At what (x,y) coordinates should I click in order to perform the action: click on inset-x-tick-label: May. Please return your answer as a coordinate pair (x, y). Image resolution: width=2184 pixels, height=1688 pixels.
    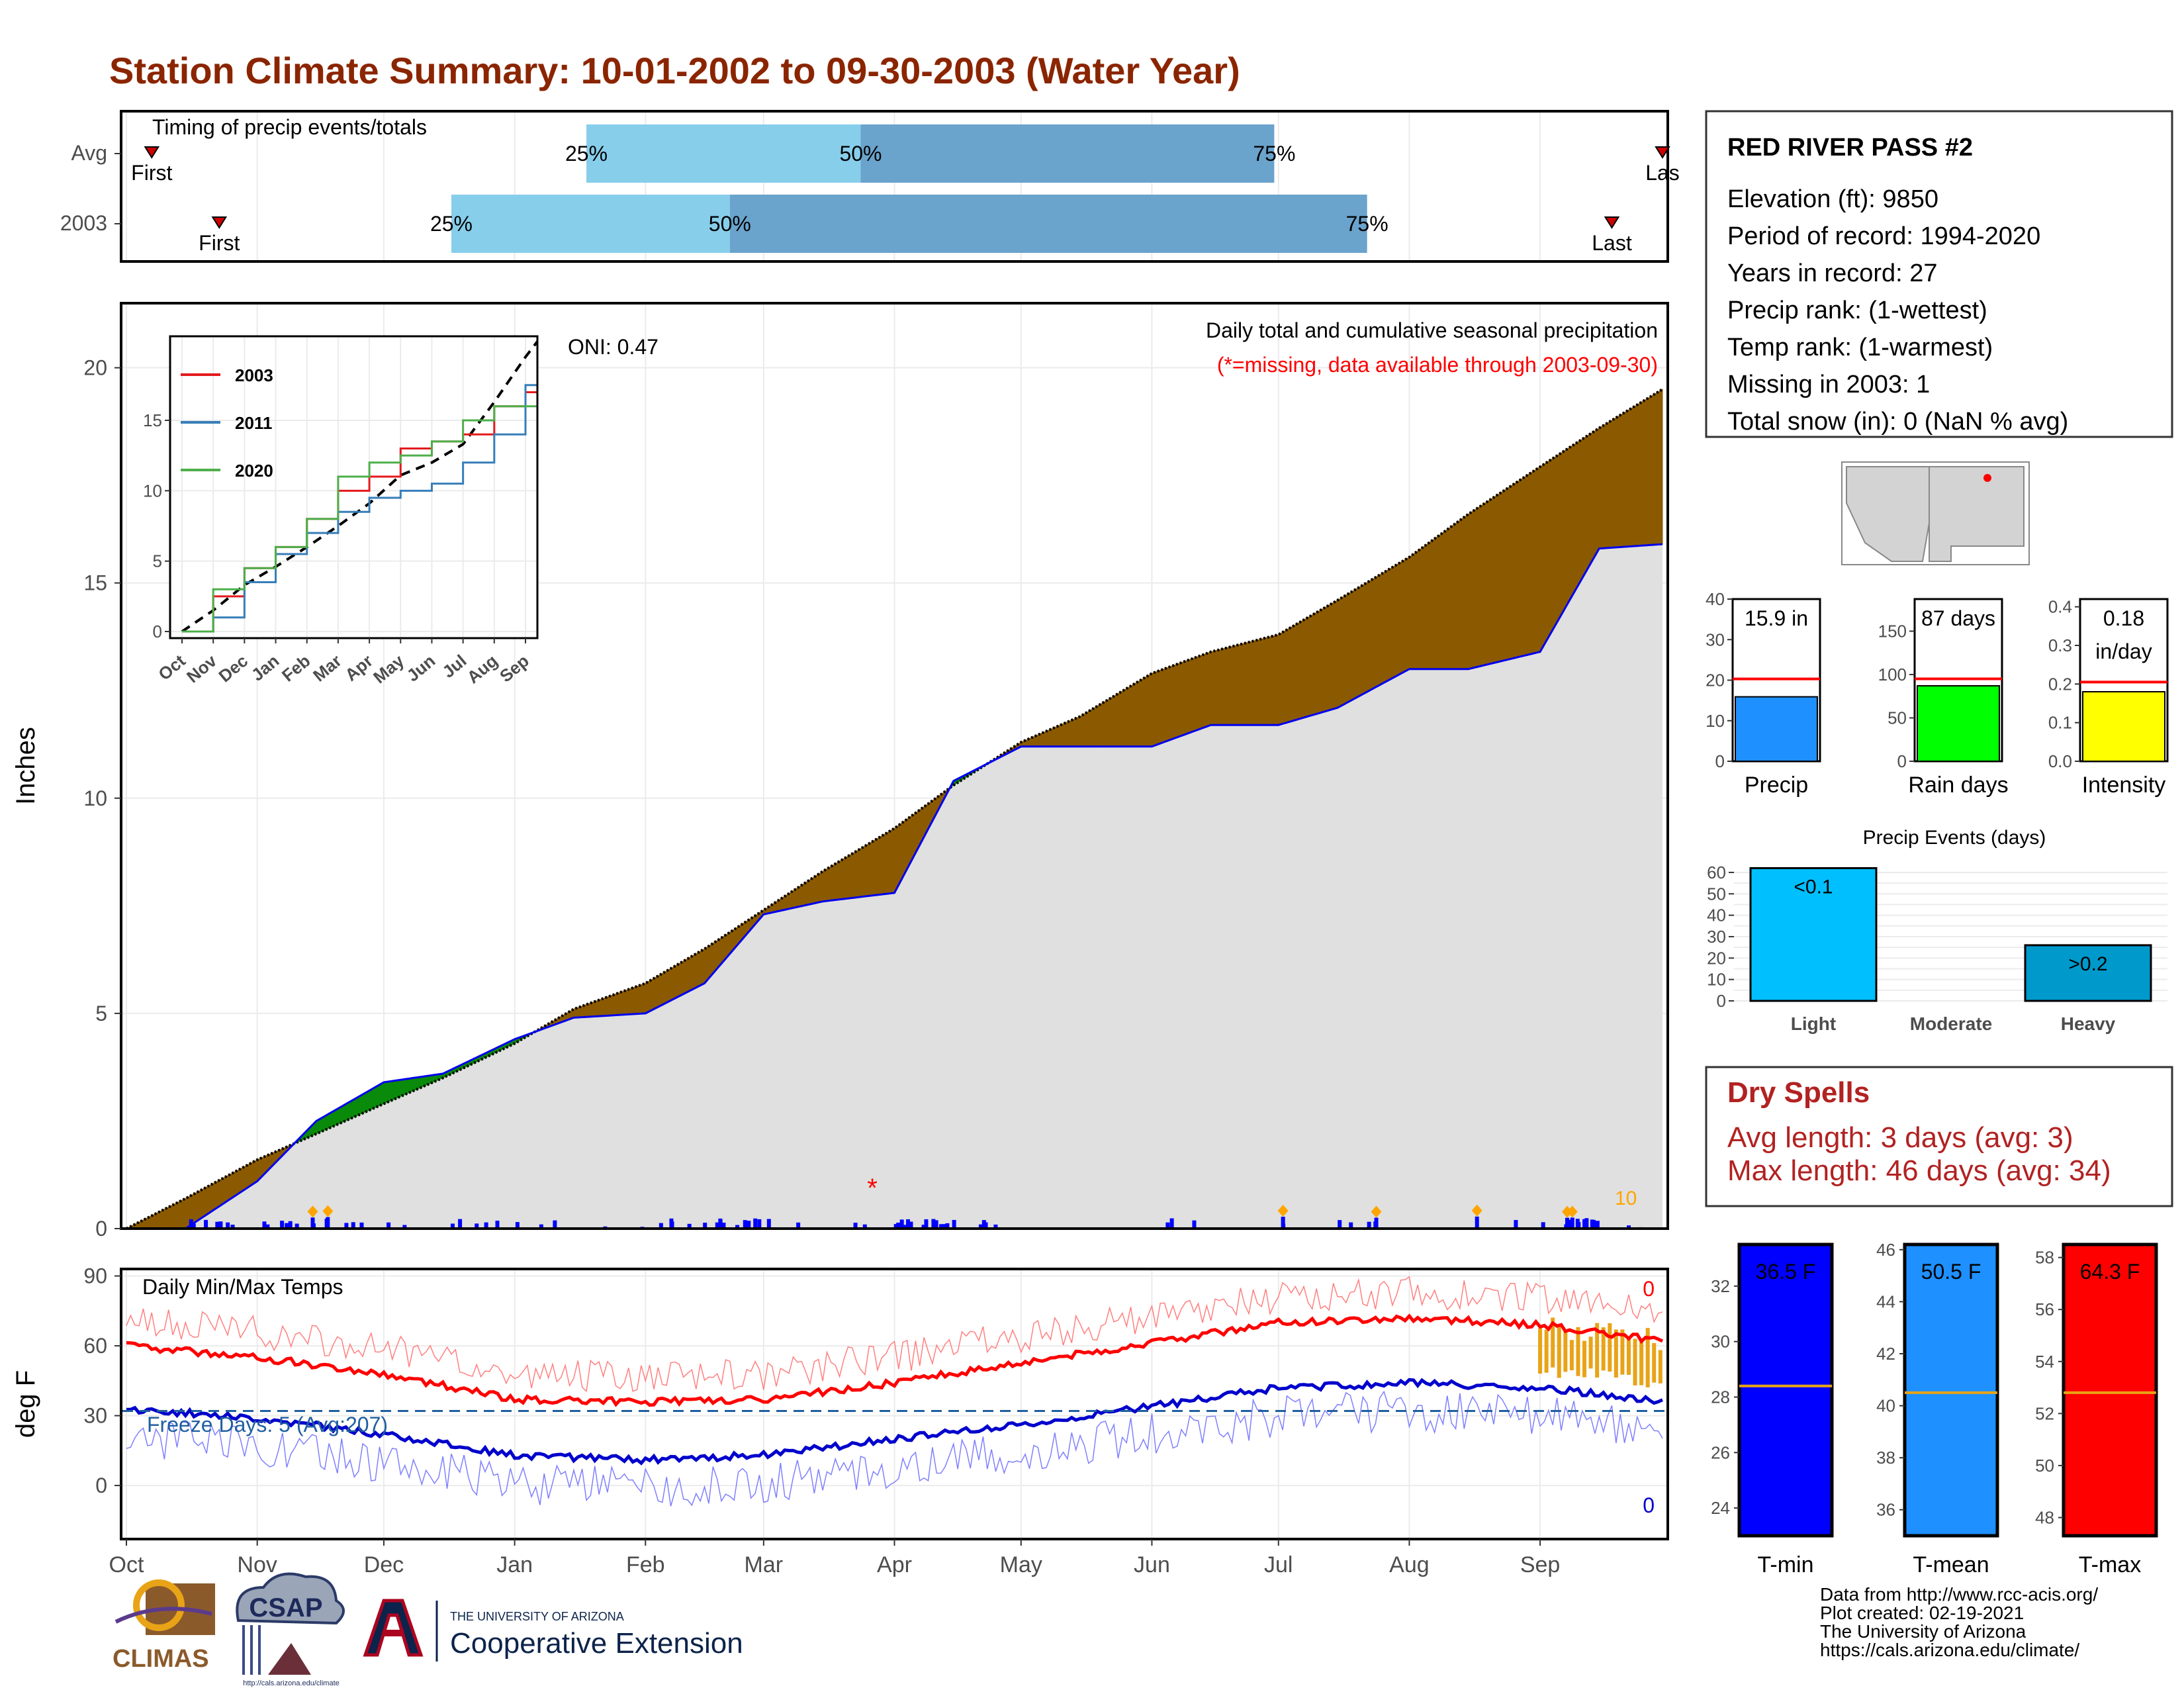
    Looking at the image, I should click on (388, 669).